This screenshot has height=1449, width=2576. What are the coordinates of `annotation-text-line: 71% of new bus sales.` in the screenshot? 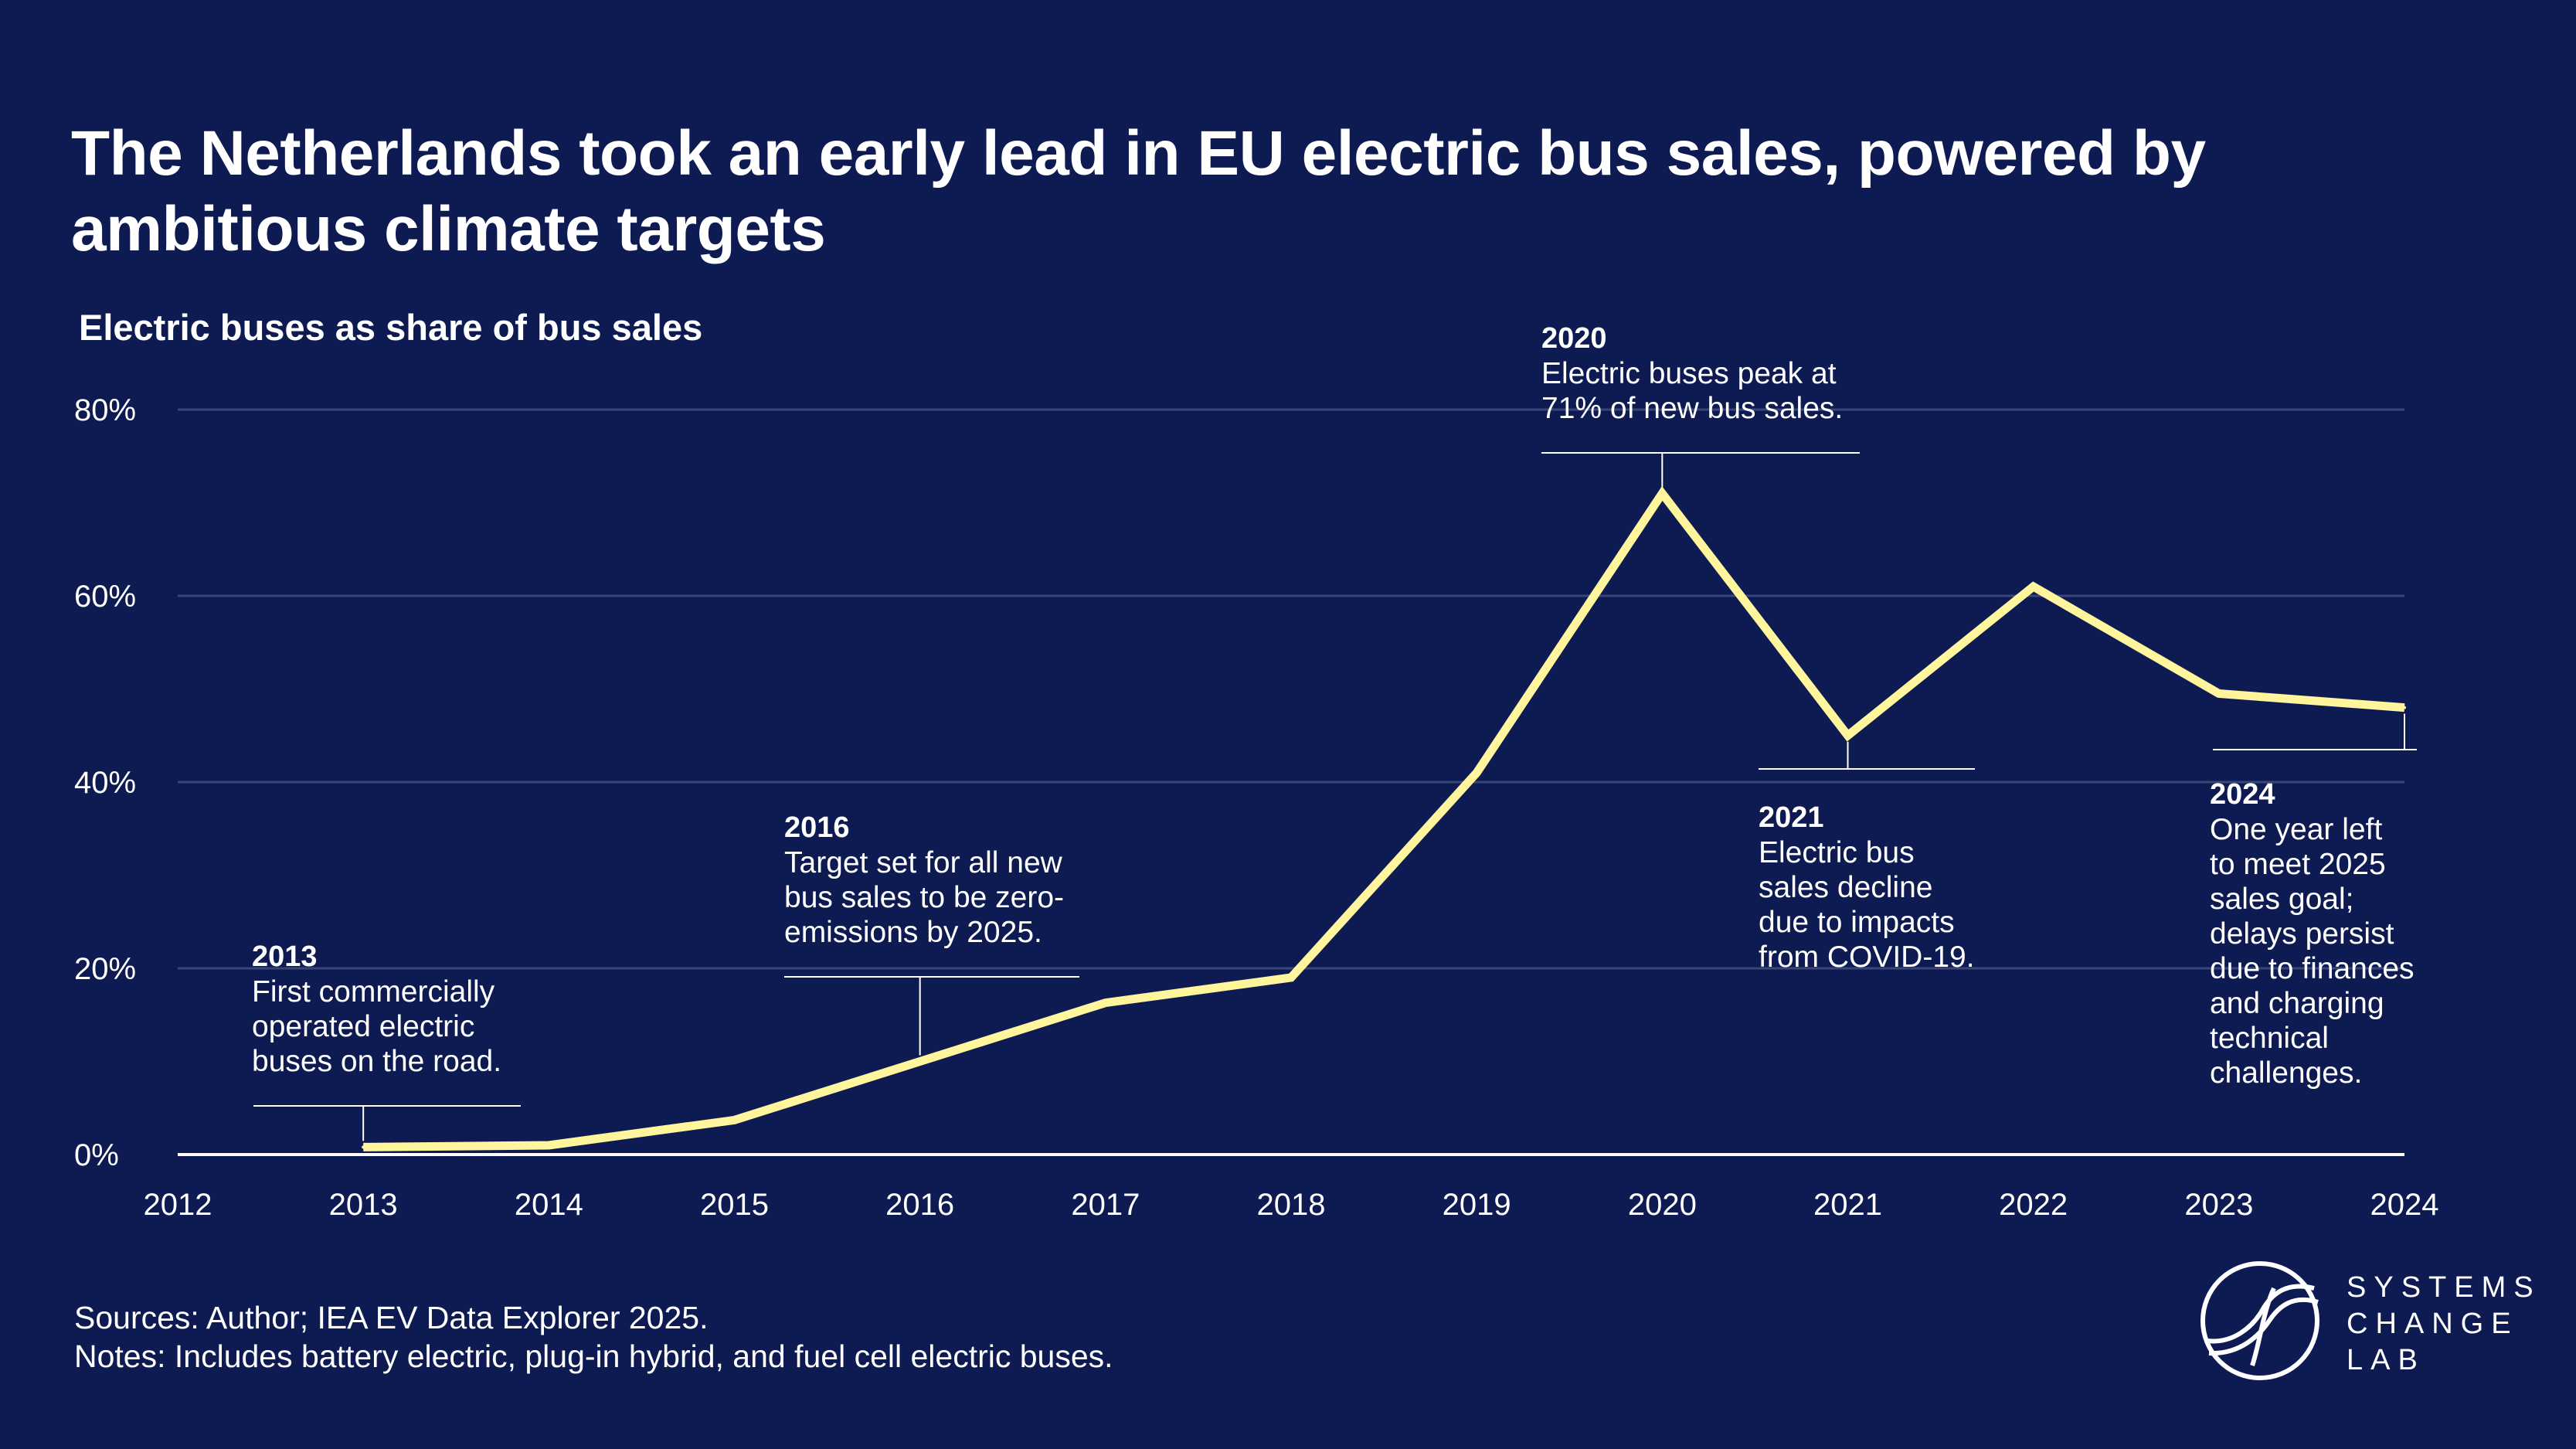 It's located at (1692, 408).